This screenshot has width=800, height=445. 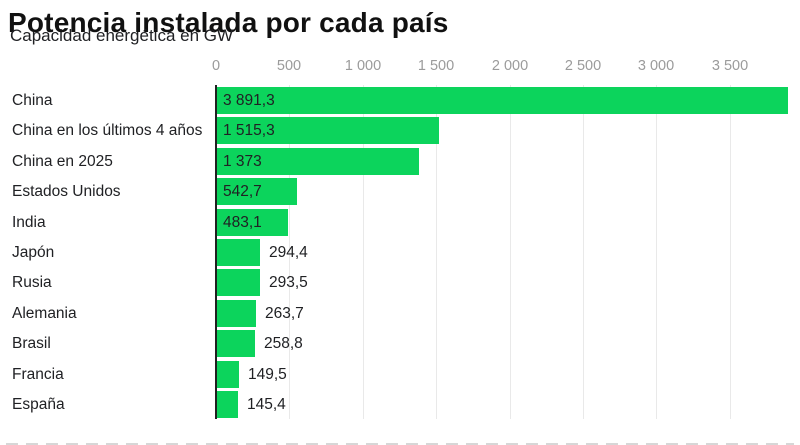 I want to click on bar-value-label: 3 891,3, so click(x=249, y=100).